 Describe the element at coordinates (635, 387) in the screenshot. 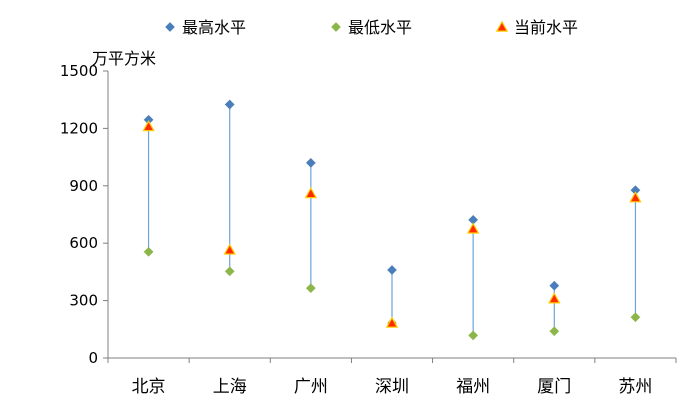

I see `category-label: 苏州` at that location.